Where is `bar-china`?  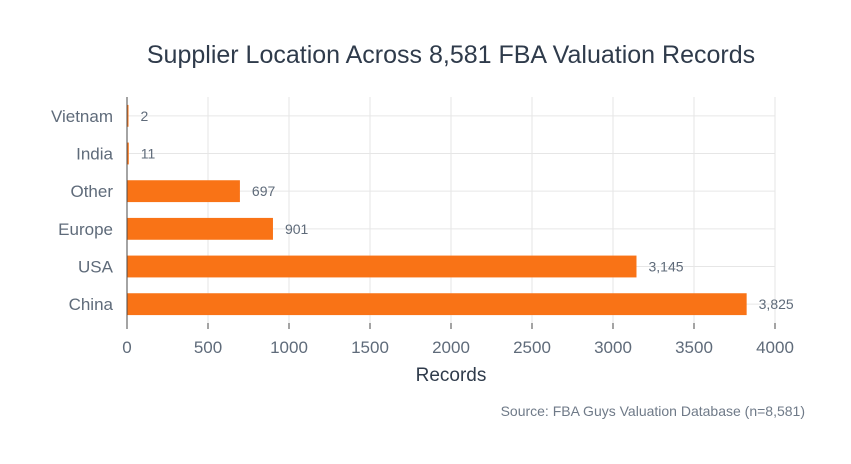 bar-china is located at coordinates (437, 304).